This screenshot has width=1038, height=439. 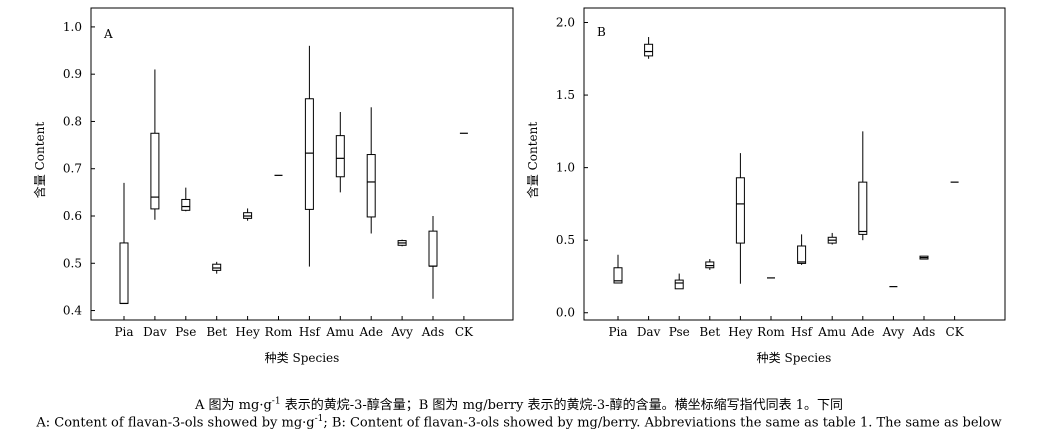 What do you see at coordinates (565, 95) in the screenshot?
I see `y-tick-label: 1.5` at bounding box center [565, 95].